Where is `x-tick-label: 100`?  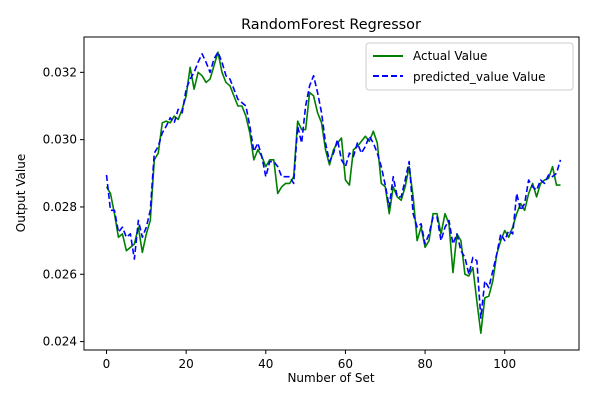 x-tick-label: 100 is located at coordinates (504, 364).